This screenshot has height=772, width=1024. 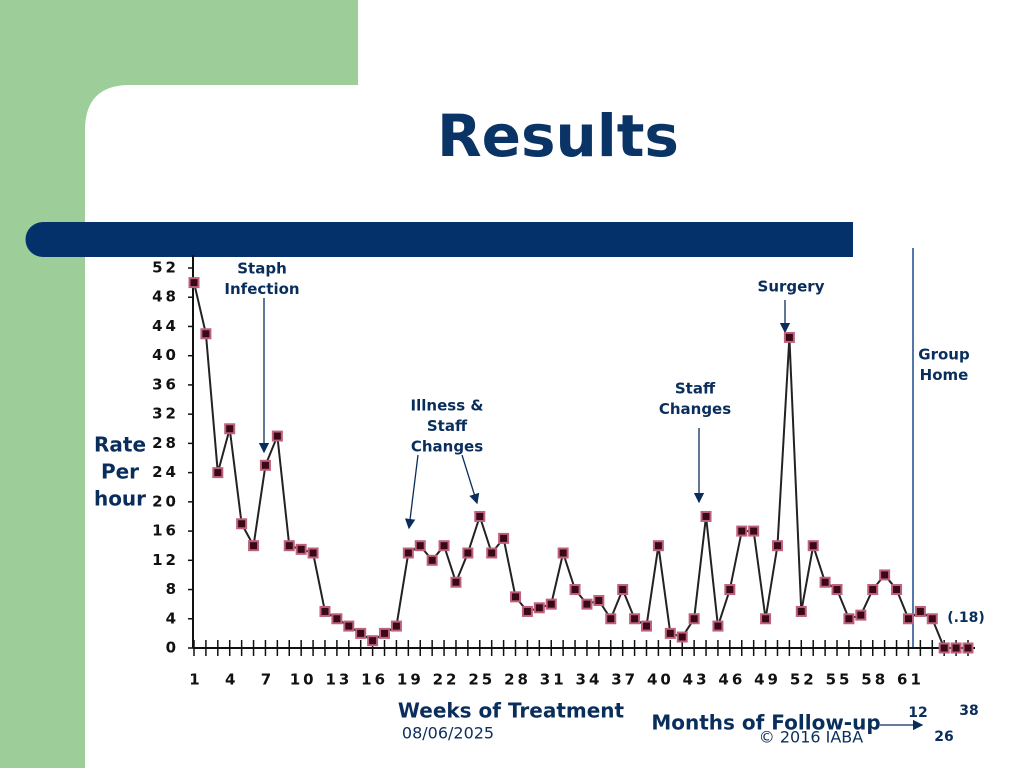 I want to click on y-axis-label: Per, so click(x=120, y=472).